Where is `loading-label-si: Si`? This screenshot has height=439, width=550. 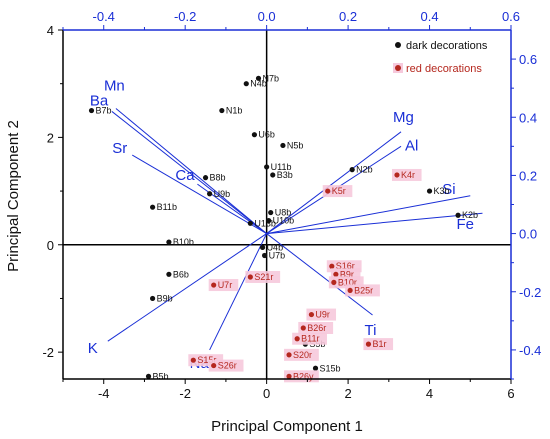
loading-label-si: Si is located at coordinates (448, 189).